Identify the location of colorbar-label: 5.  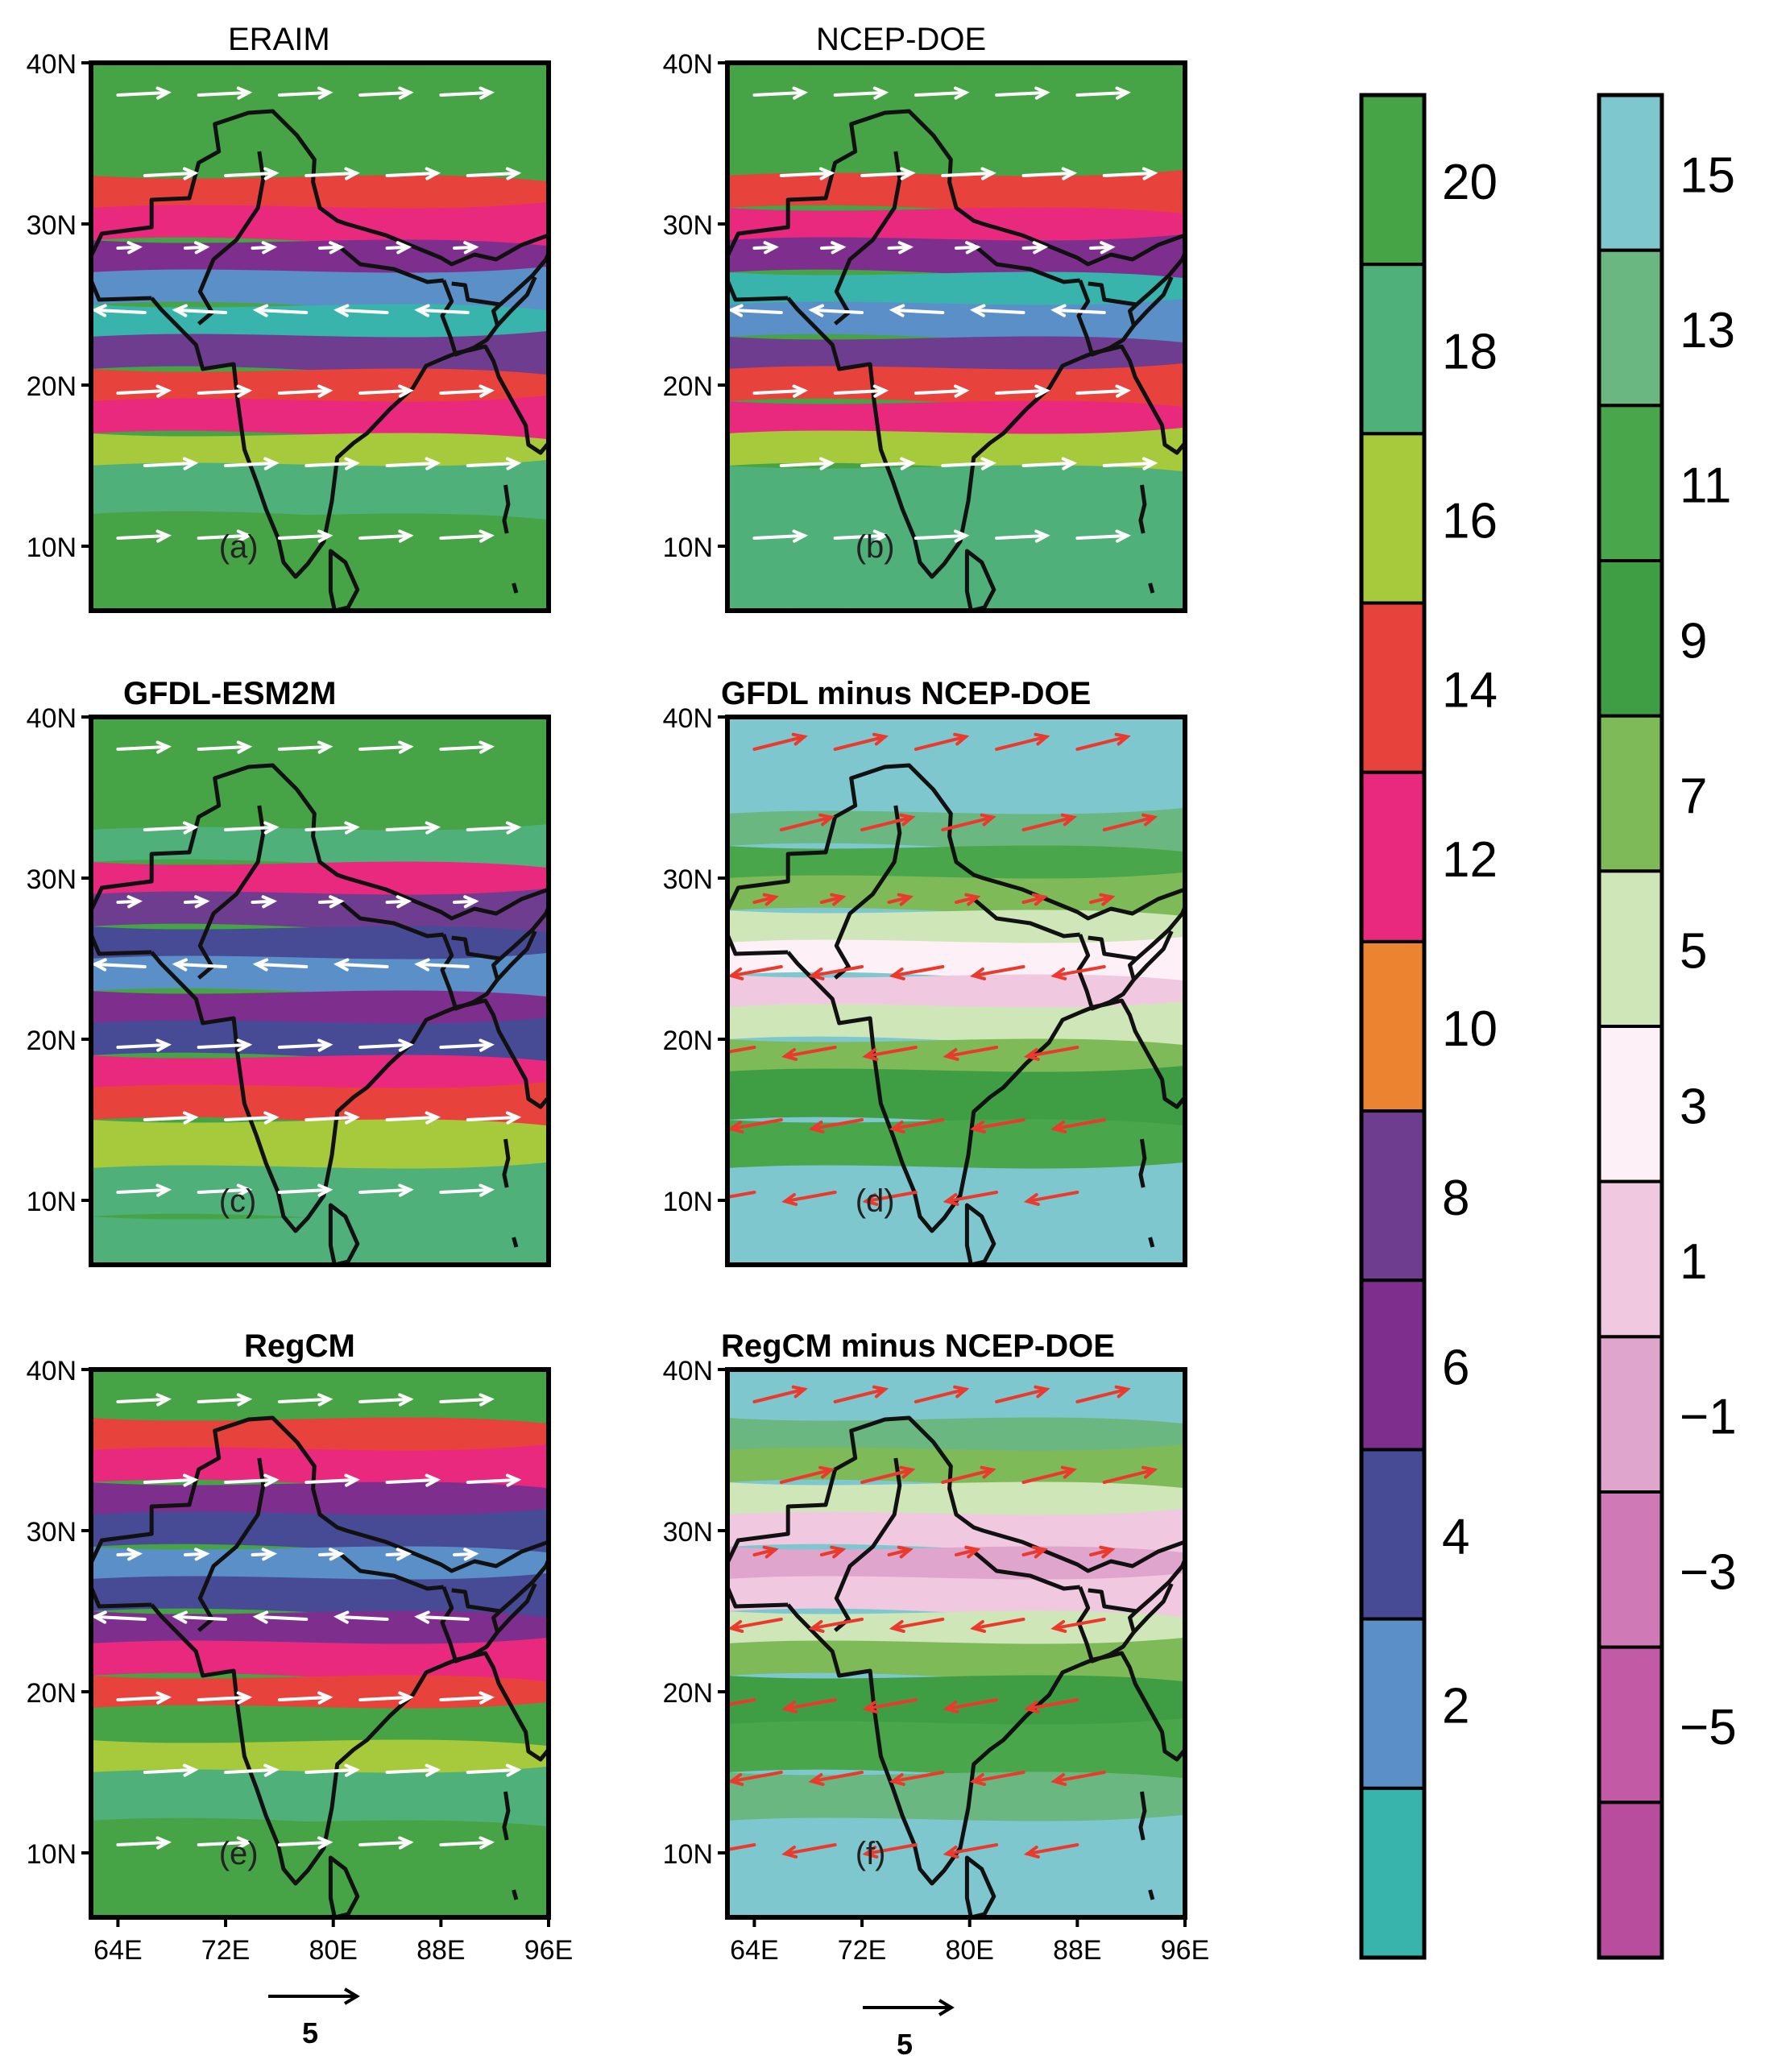
(1694, 952).